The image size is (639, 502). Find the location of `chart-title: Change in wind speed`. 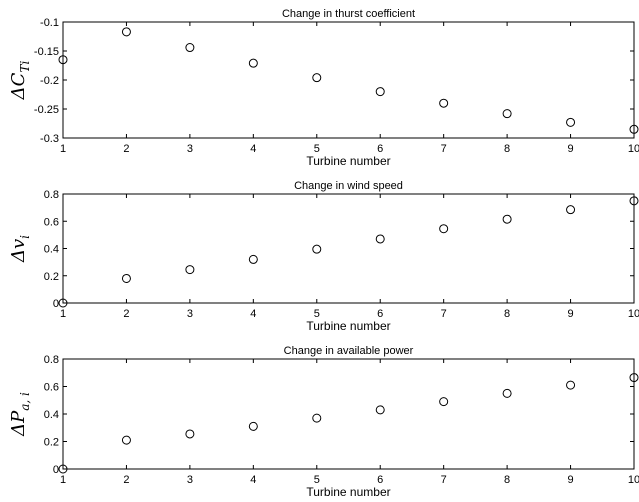

chart-title: Change in wind speed is located at coordinates (348, 186).